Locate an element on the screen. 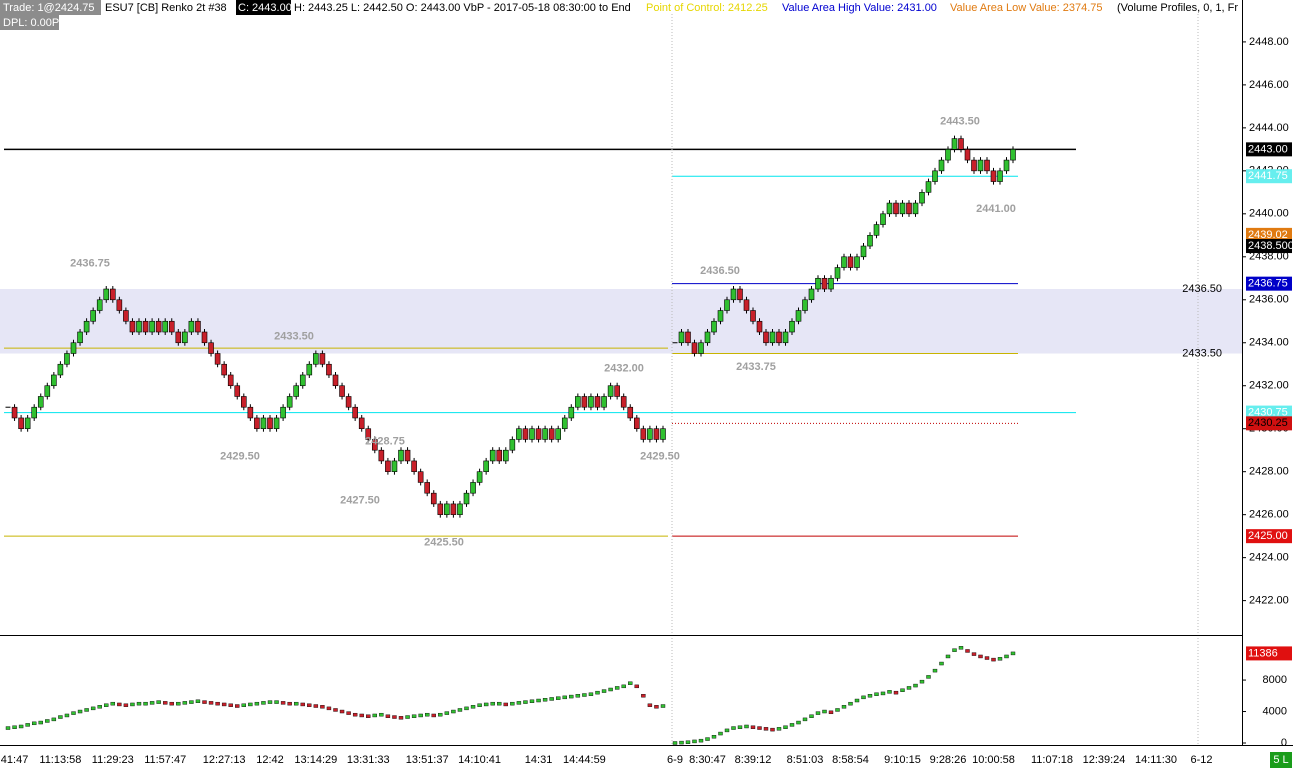 The width and height of the screenshot is (1293, 769). dpl-box is located at coordinates (29, 22).